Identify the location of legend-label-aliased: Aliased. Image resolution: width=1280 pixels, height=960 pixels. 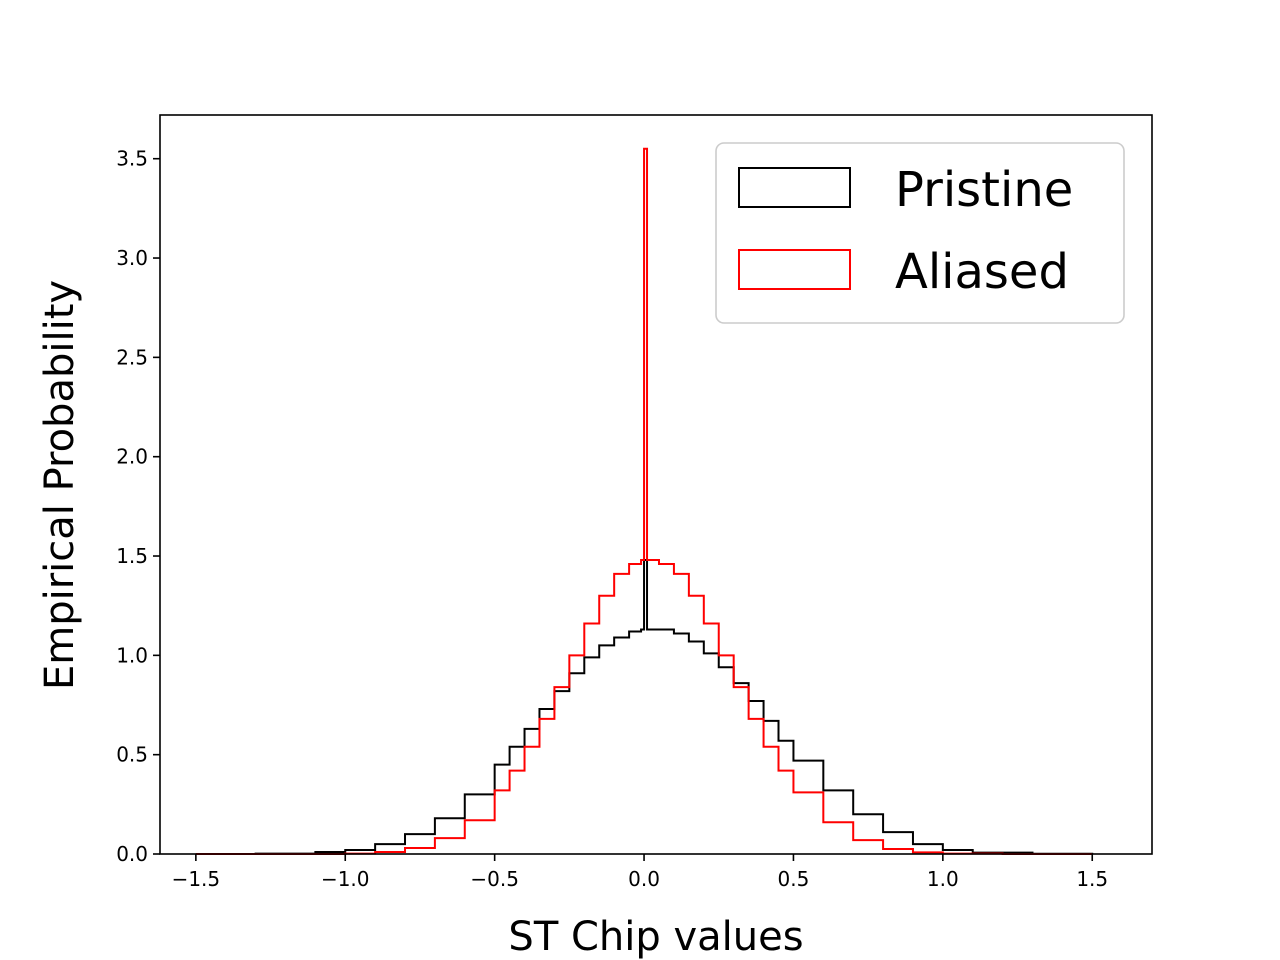
(982, 272).